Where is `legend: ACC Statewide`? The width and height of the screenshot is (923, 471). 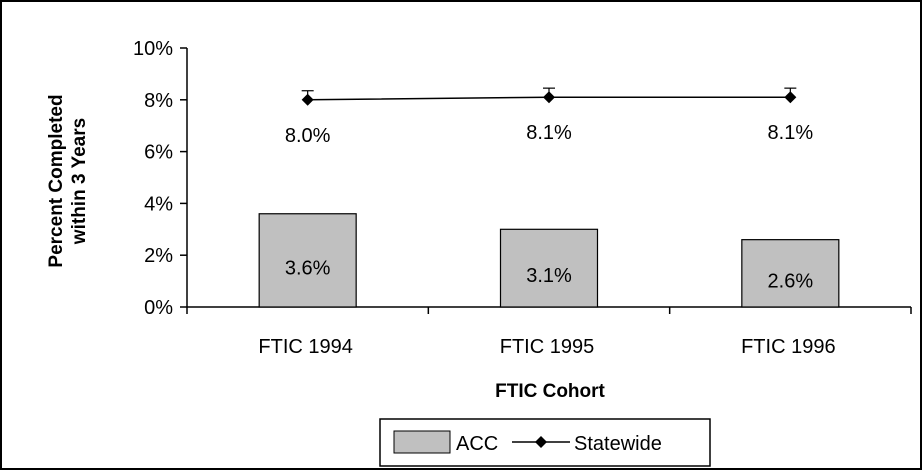 legend: ACC Statewide is located at coordinates (545, 442).